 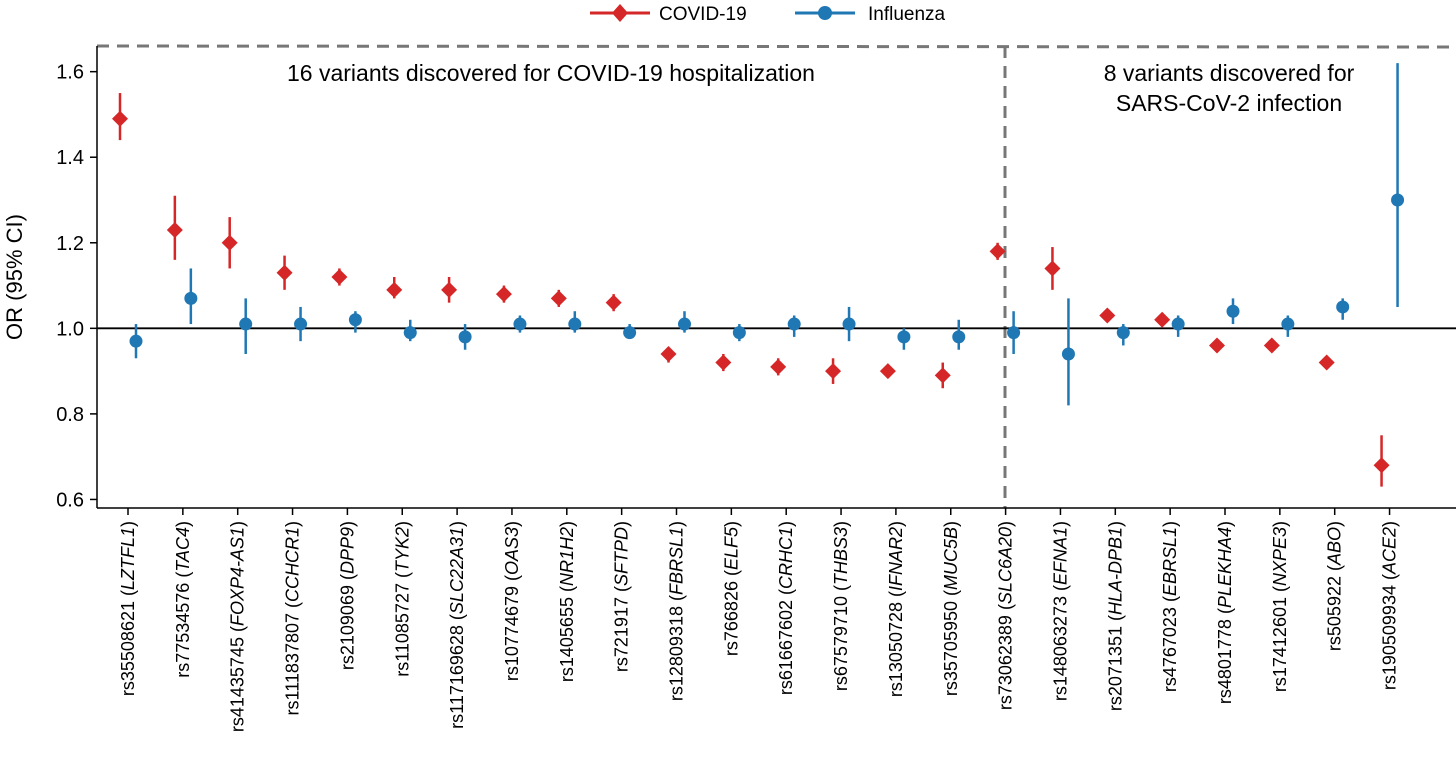 I want to click on x-tick-label: rs721917 (SFTPD), so click(x=622, y=596).